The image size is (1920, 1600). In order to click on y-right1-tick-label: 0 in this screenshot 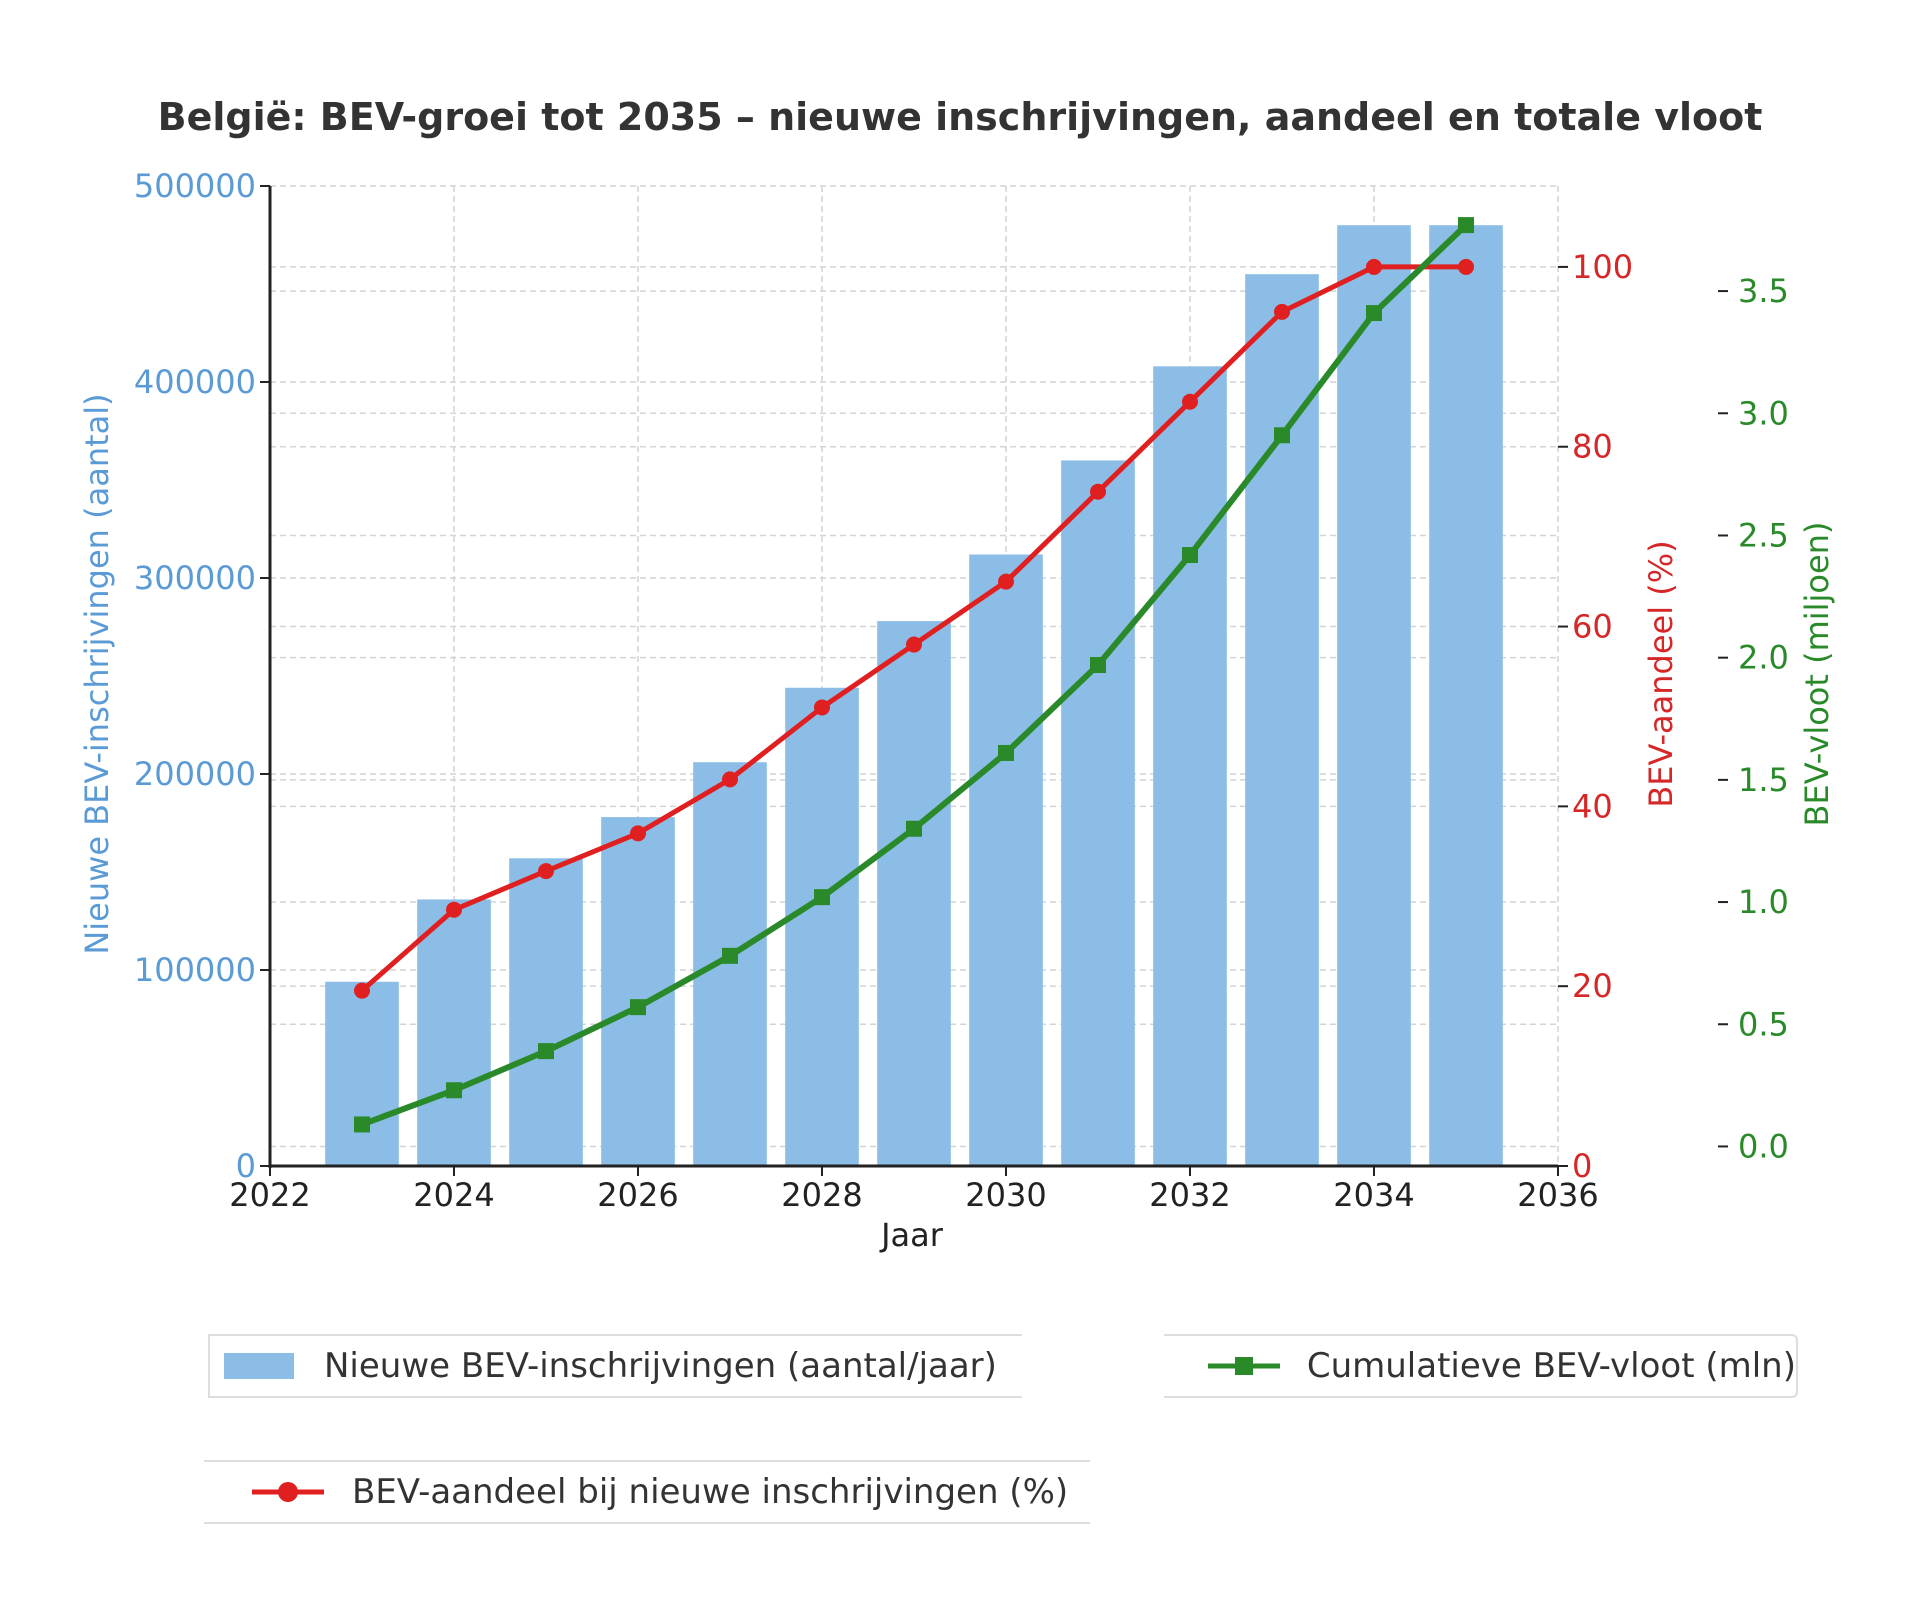, I will do `click(1582, 1166)`.